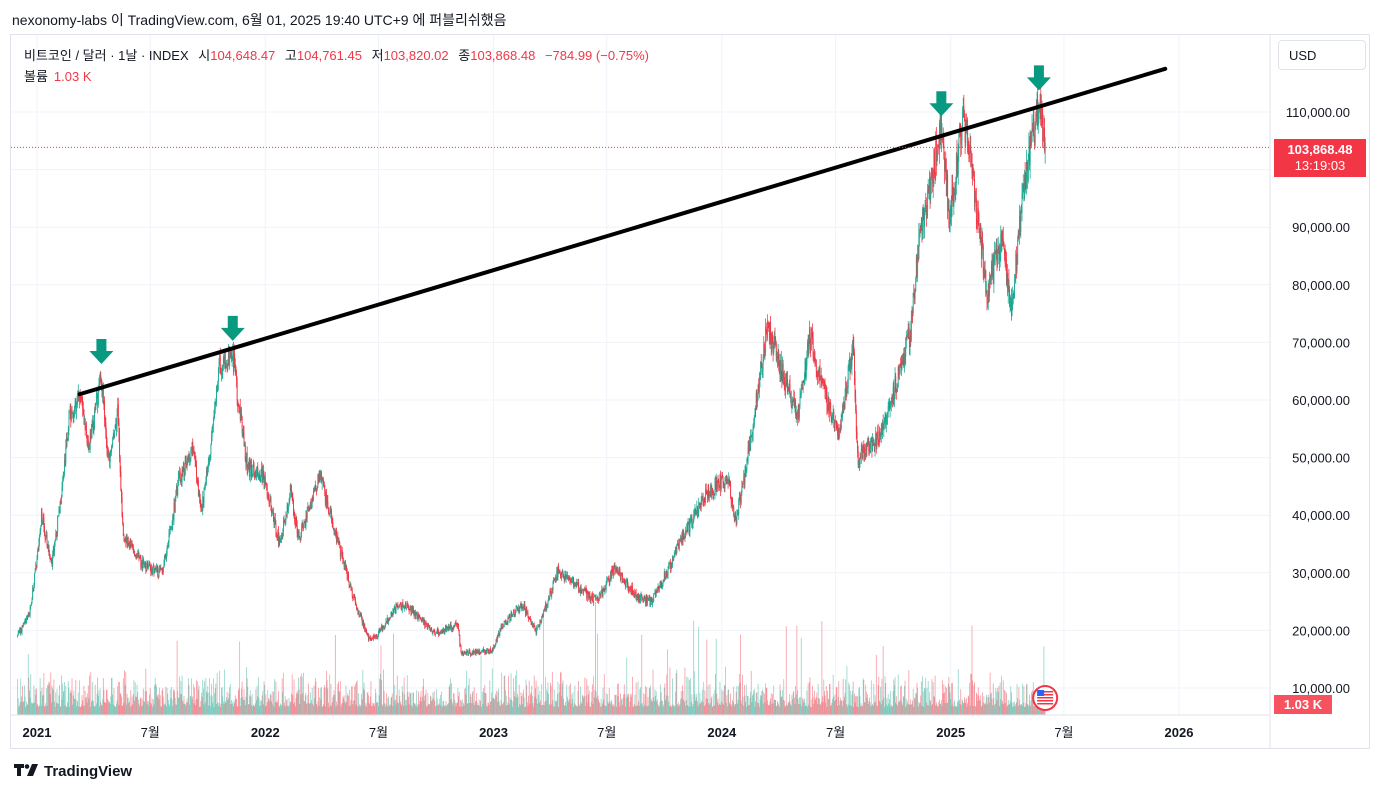 The width and height of the screenshot is (1383, 793). I want to click on volume-bars, so click(531, 658).